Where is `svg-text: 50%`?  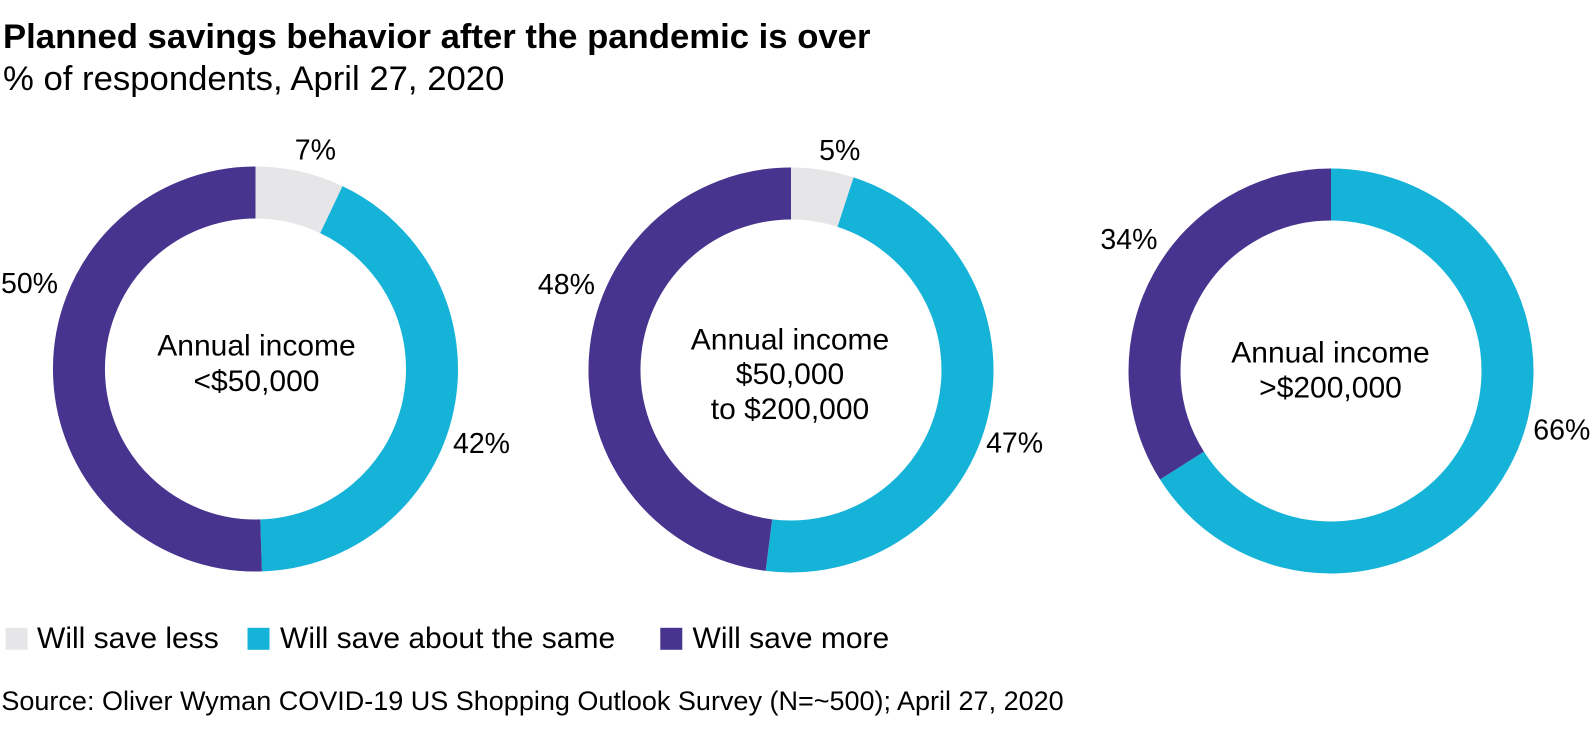
svg-text: 50% is located at coordinates (29, 284).